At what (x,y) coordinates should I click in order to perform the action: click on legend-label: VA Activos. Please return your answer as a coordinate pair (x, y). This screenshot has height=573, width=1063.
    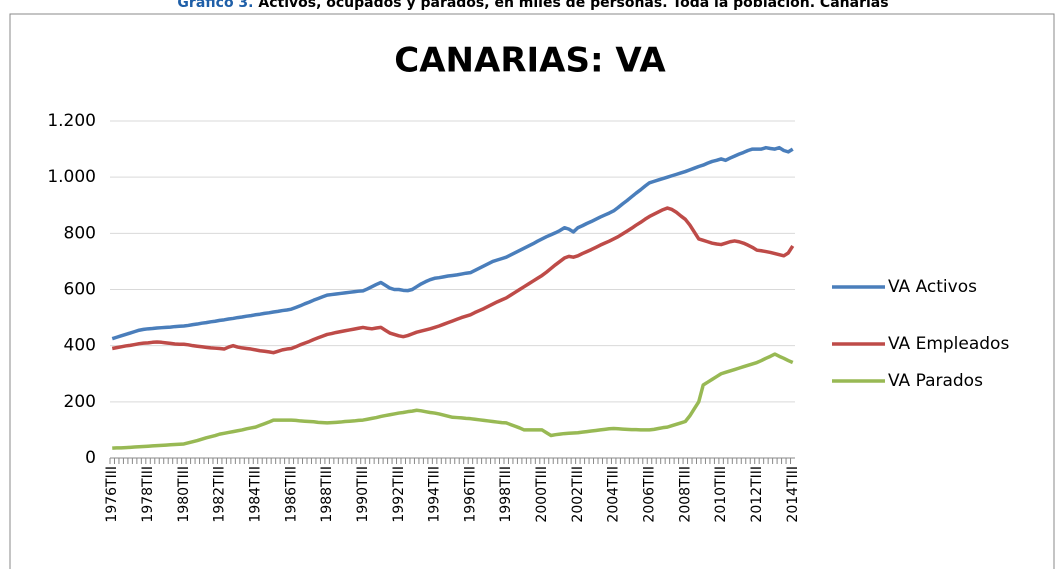
    Looking at the image, I should click on (932, 287).